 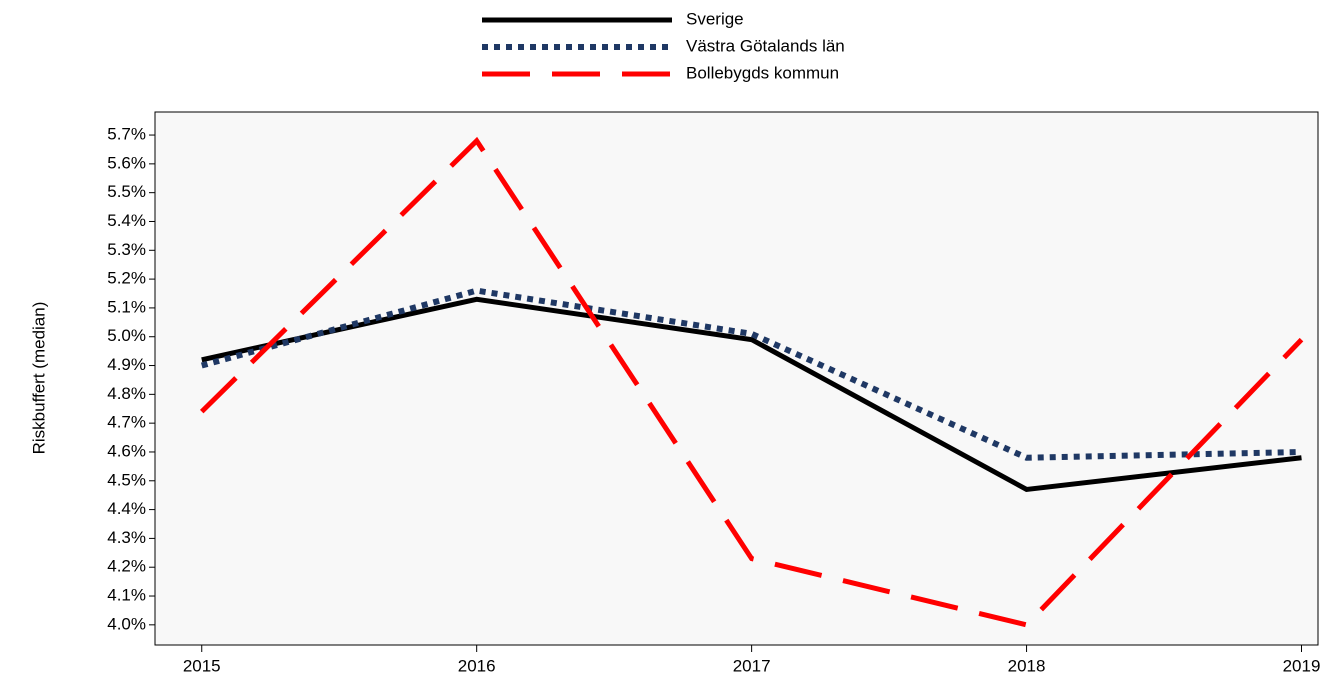 What do you see at coordinates (762, 72) in the screenshot?
I see `legend-label: Bollebygds kommun` at bounding box center [762, 72].